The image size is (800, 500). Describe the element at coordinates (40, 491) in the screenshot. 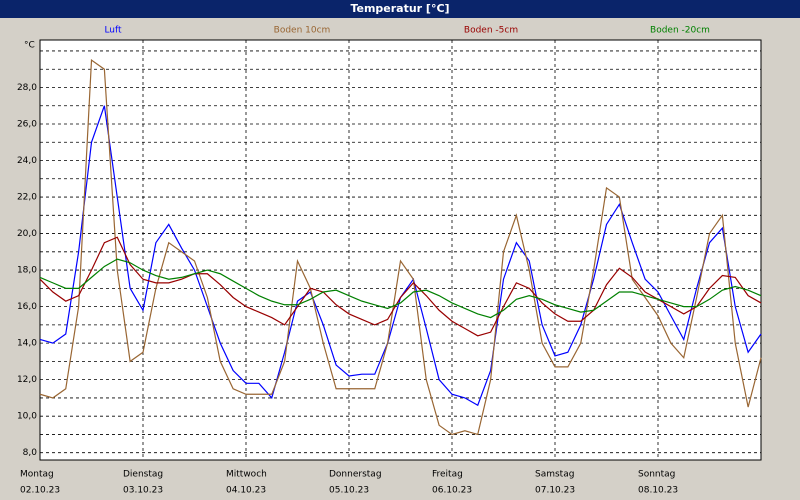

I see `x-tick-date: 02.10.23` at that location.